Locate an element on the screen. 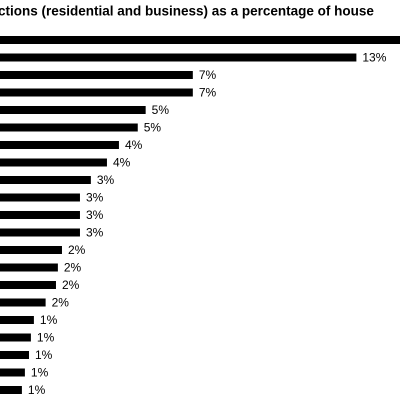 The height and width of the screenshot is (400, 400). value-label: 13% is located at coordinates (374, 58).